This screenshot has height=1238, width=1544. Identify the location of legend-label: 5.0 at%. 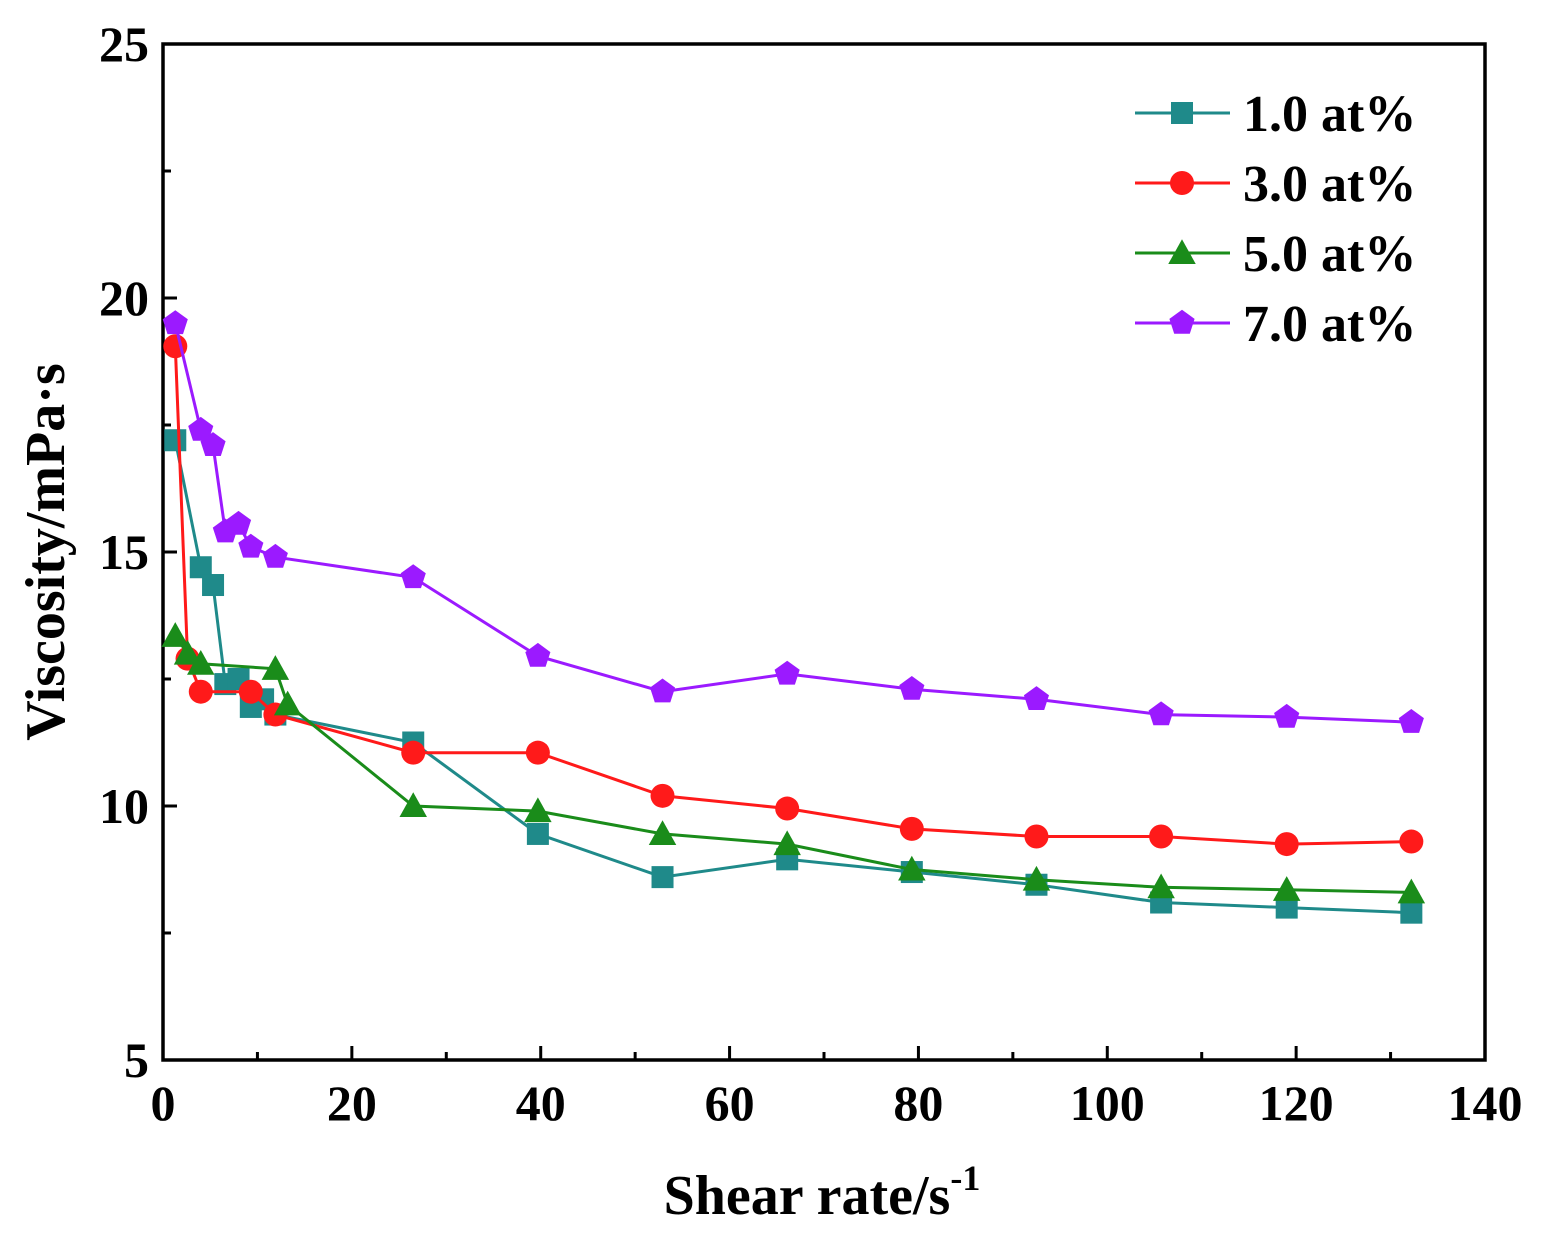
(1329, 254).